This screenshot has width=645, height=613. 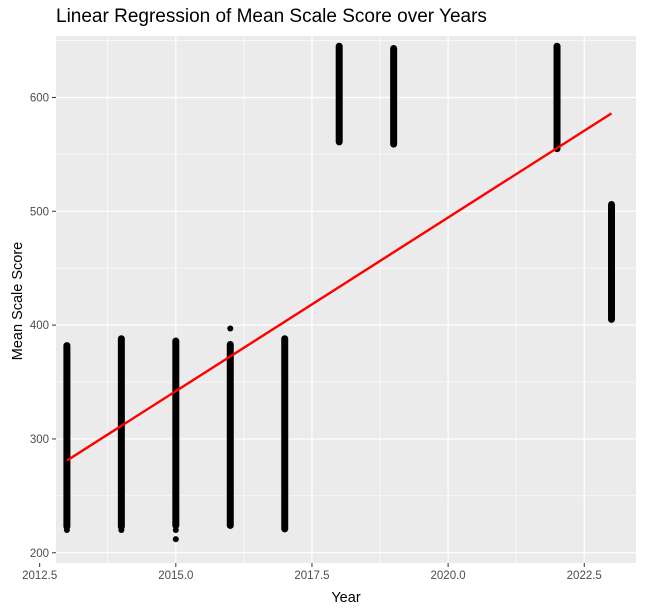 What do you see at coordinates (121, 529) in the screenshot?
I see `outlier-point-2014` at bounding box center [121, 529].